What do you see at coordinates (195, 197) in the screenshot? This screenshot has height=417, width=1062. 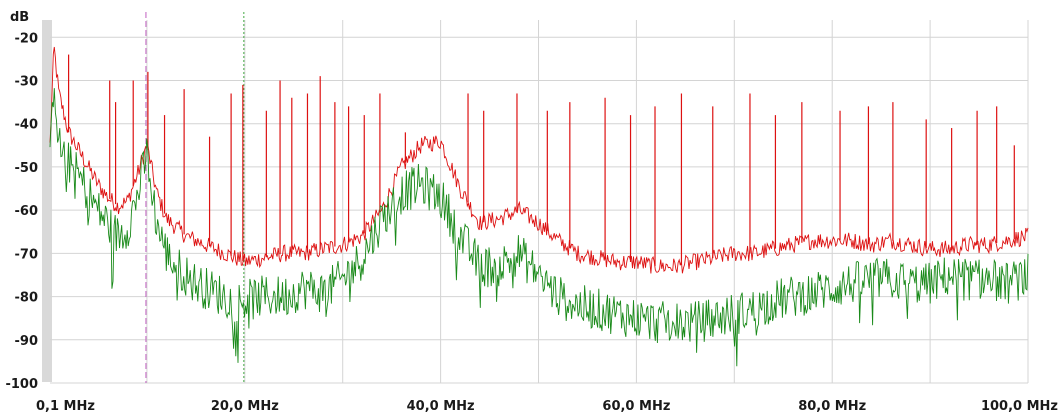 I see `marker-lines` at bounding box center [195, 197].